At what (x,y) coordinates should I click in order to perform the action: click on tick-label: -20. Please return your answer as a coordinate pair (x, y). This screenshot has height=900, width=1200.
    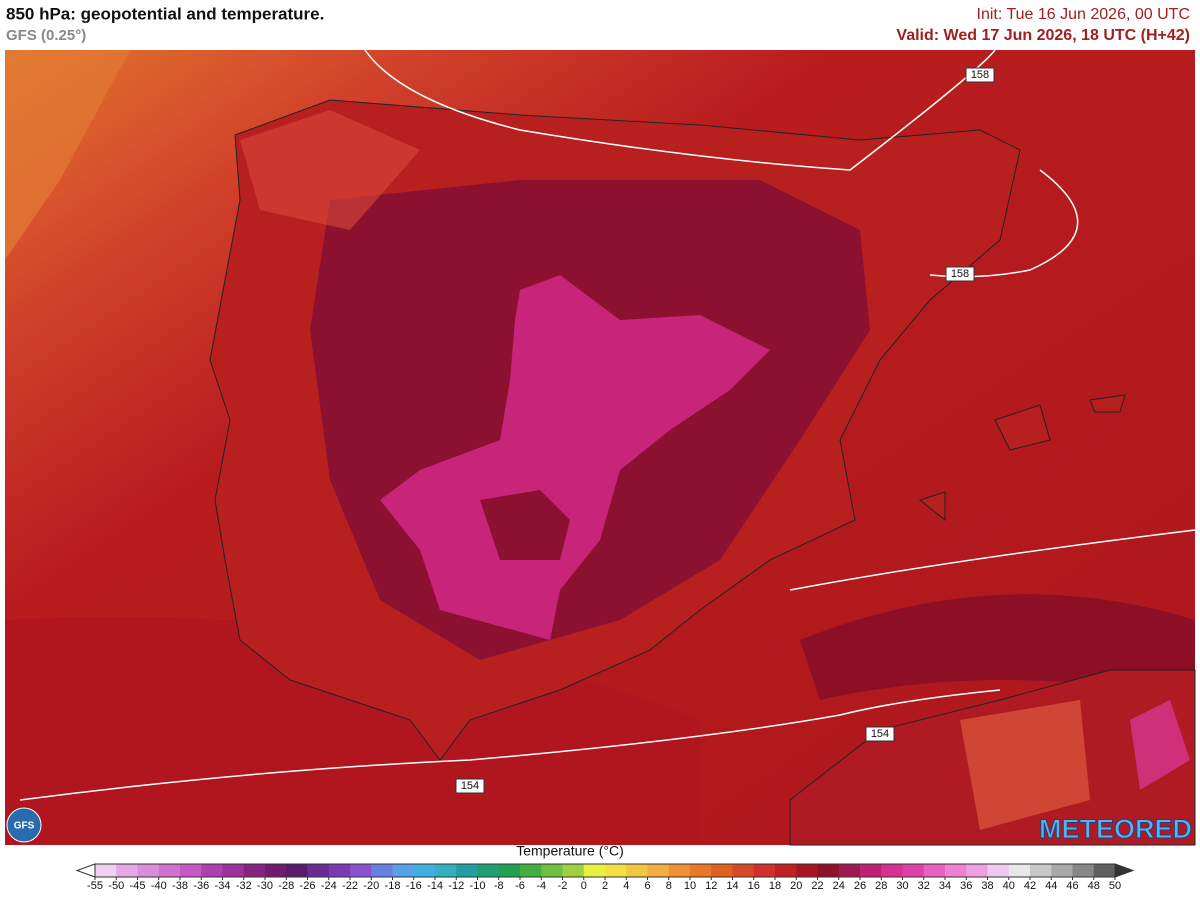
    Looking at the image, I should click on (371, 886).